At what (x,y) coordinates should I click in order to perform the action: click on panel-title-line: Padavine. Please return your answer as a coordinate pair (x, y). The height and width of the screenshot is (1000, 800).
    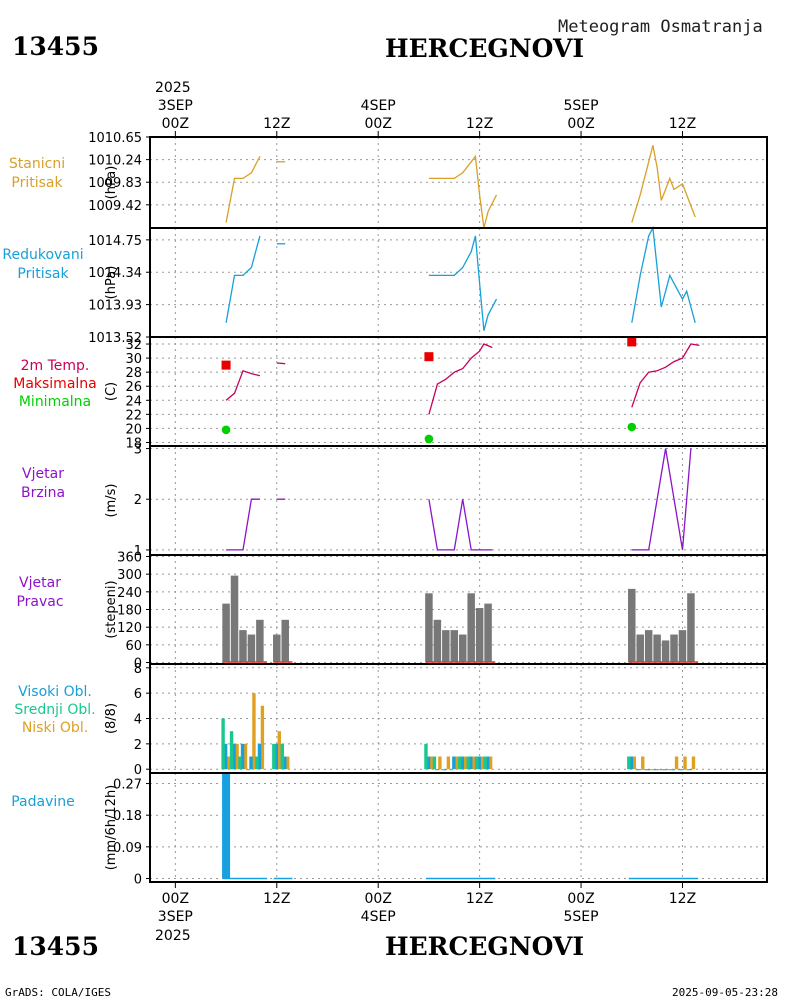
    Looking at the image, I should click on (43, 802).